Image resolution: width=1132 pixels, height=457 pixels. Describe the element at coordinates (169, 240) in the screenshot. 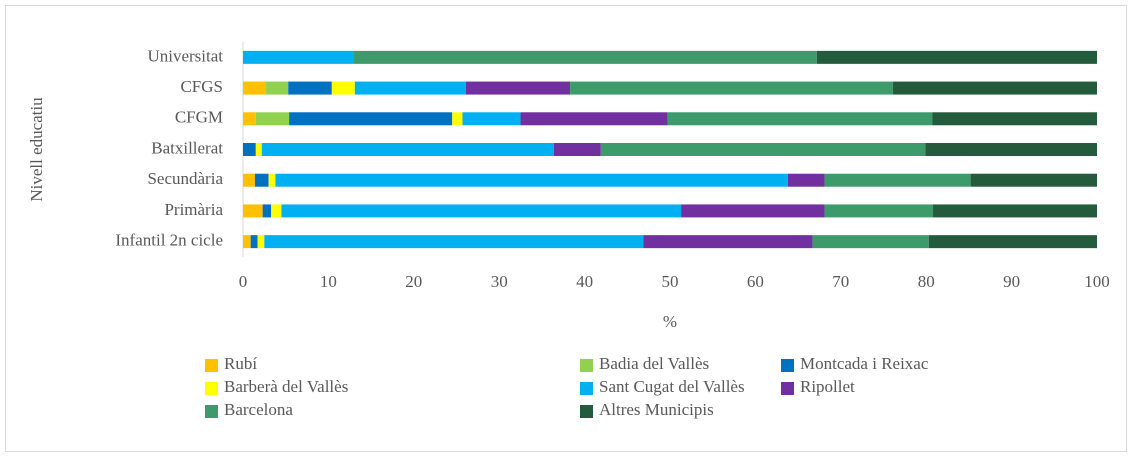

I see `y-tick-label: Infantil 2n cicle` at that location.